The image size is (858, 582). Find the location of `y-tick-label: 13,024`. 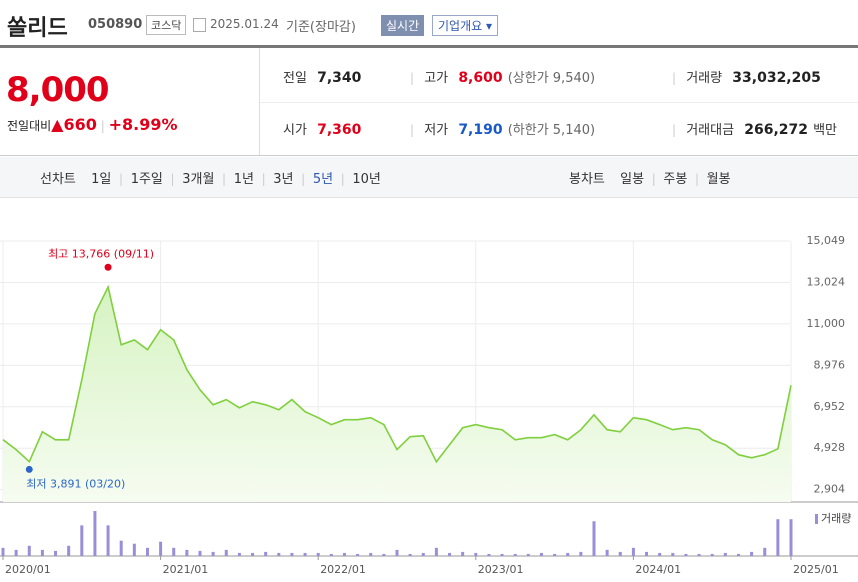

y-tick-label: 13,024 is located at coordinates (826, 281).